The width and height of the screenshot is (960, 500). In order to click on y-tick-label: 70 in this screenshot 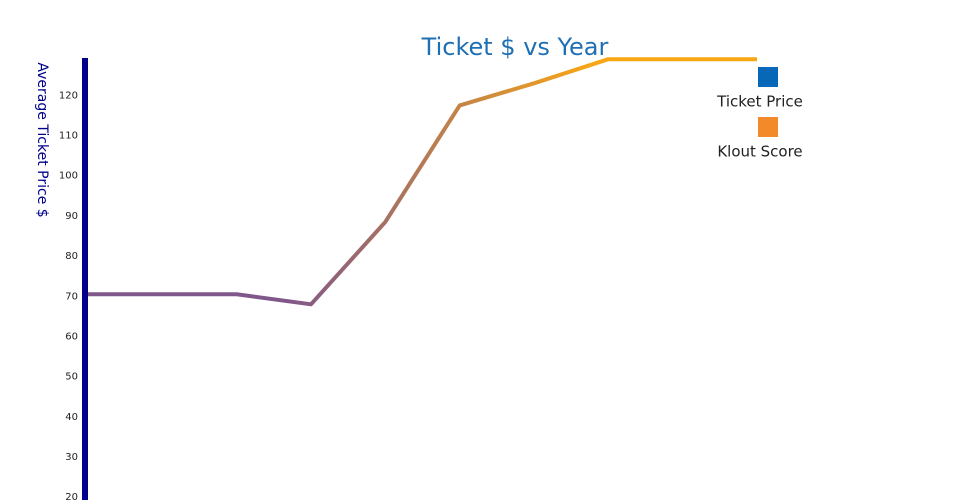, I will do `click(71, 296)`.